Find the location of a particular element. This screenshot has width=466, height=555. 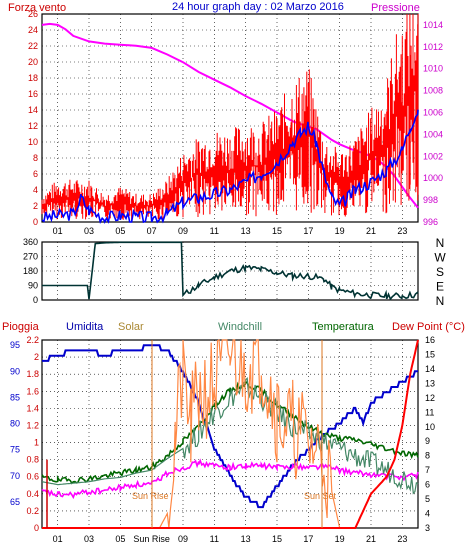

right-tick-label: 1014 is located at coordinates (433, 25).